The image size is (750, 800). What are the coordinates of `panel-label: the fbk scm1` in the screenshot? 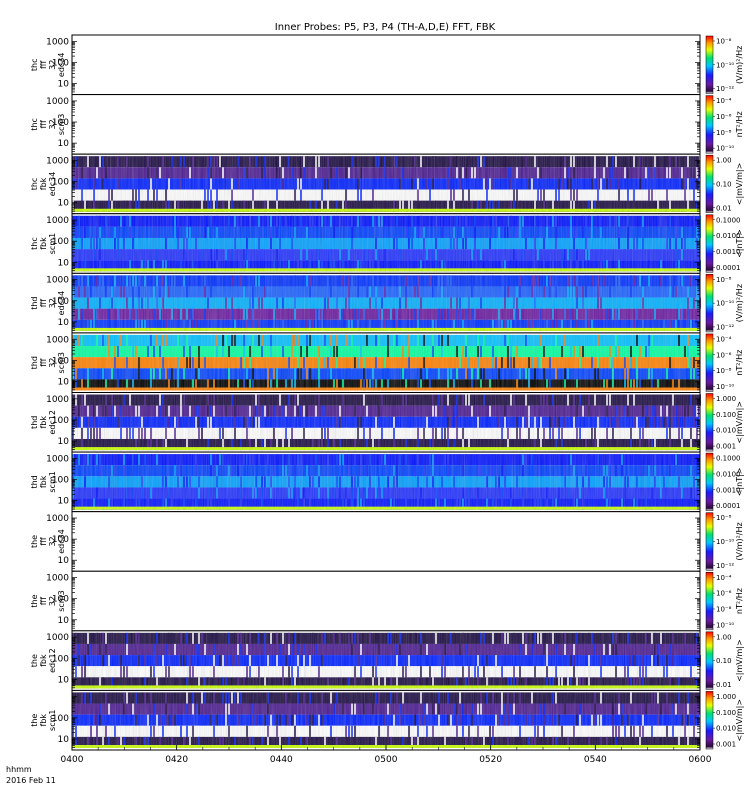 It's located at (43, 719).